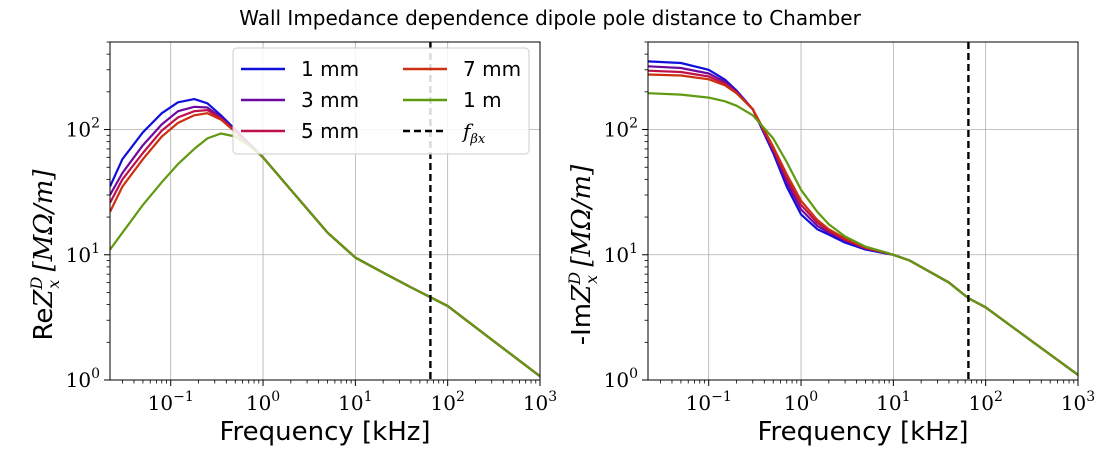  What do you see at coordinates (462, 69) in the screenshot?
I see `legend-item: 7 mm` at bounding box center [462, 69].